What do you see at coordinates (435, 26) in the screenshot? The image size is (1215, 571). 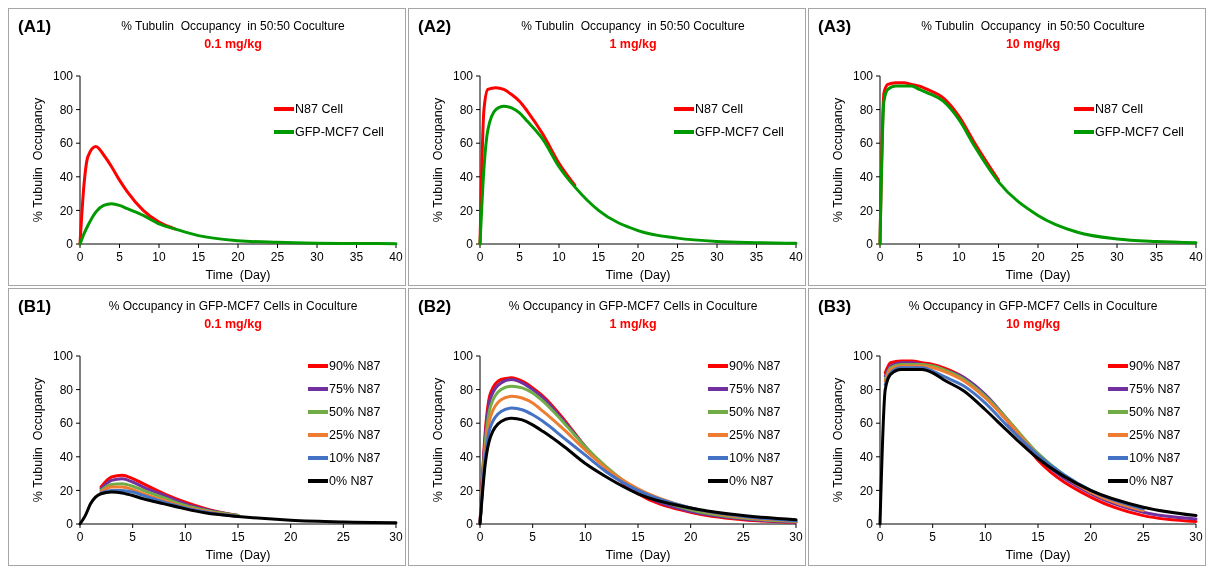 I see `text: (A2)` at bounding box center [435, 26].